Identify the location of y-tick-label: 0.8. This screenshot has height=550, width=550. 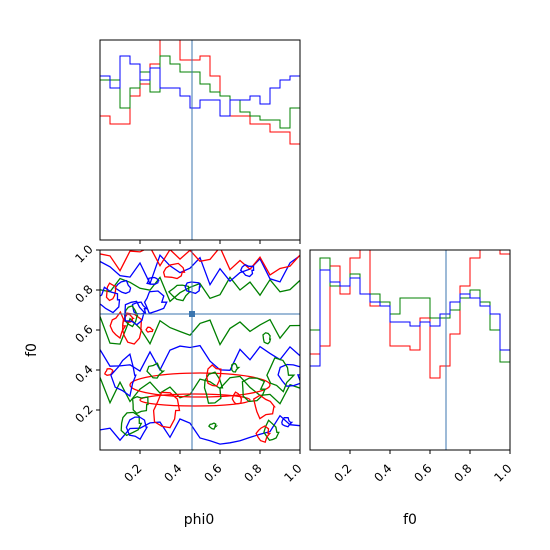
(83, 293).